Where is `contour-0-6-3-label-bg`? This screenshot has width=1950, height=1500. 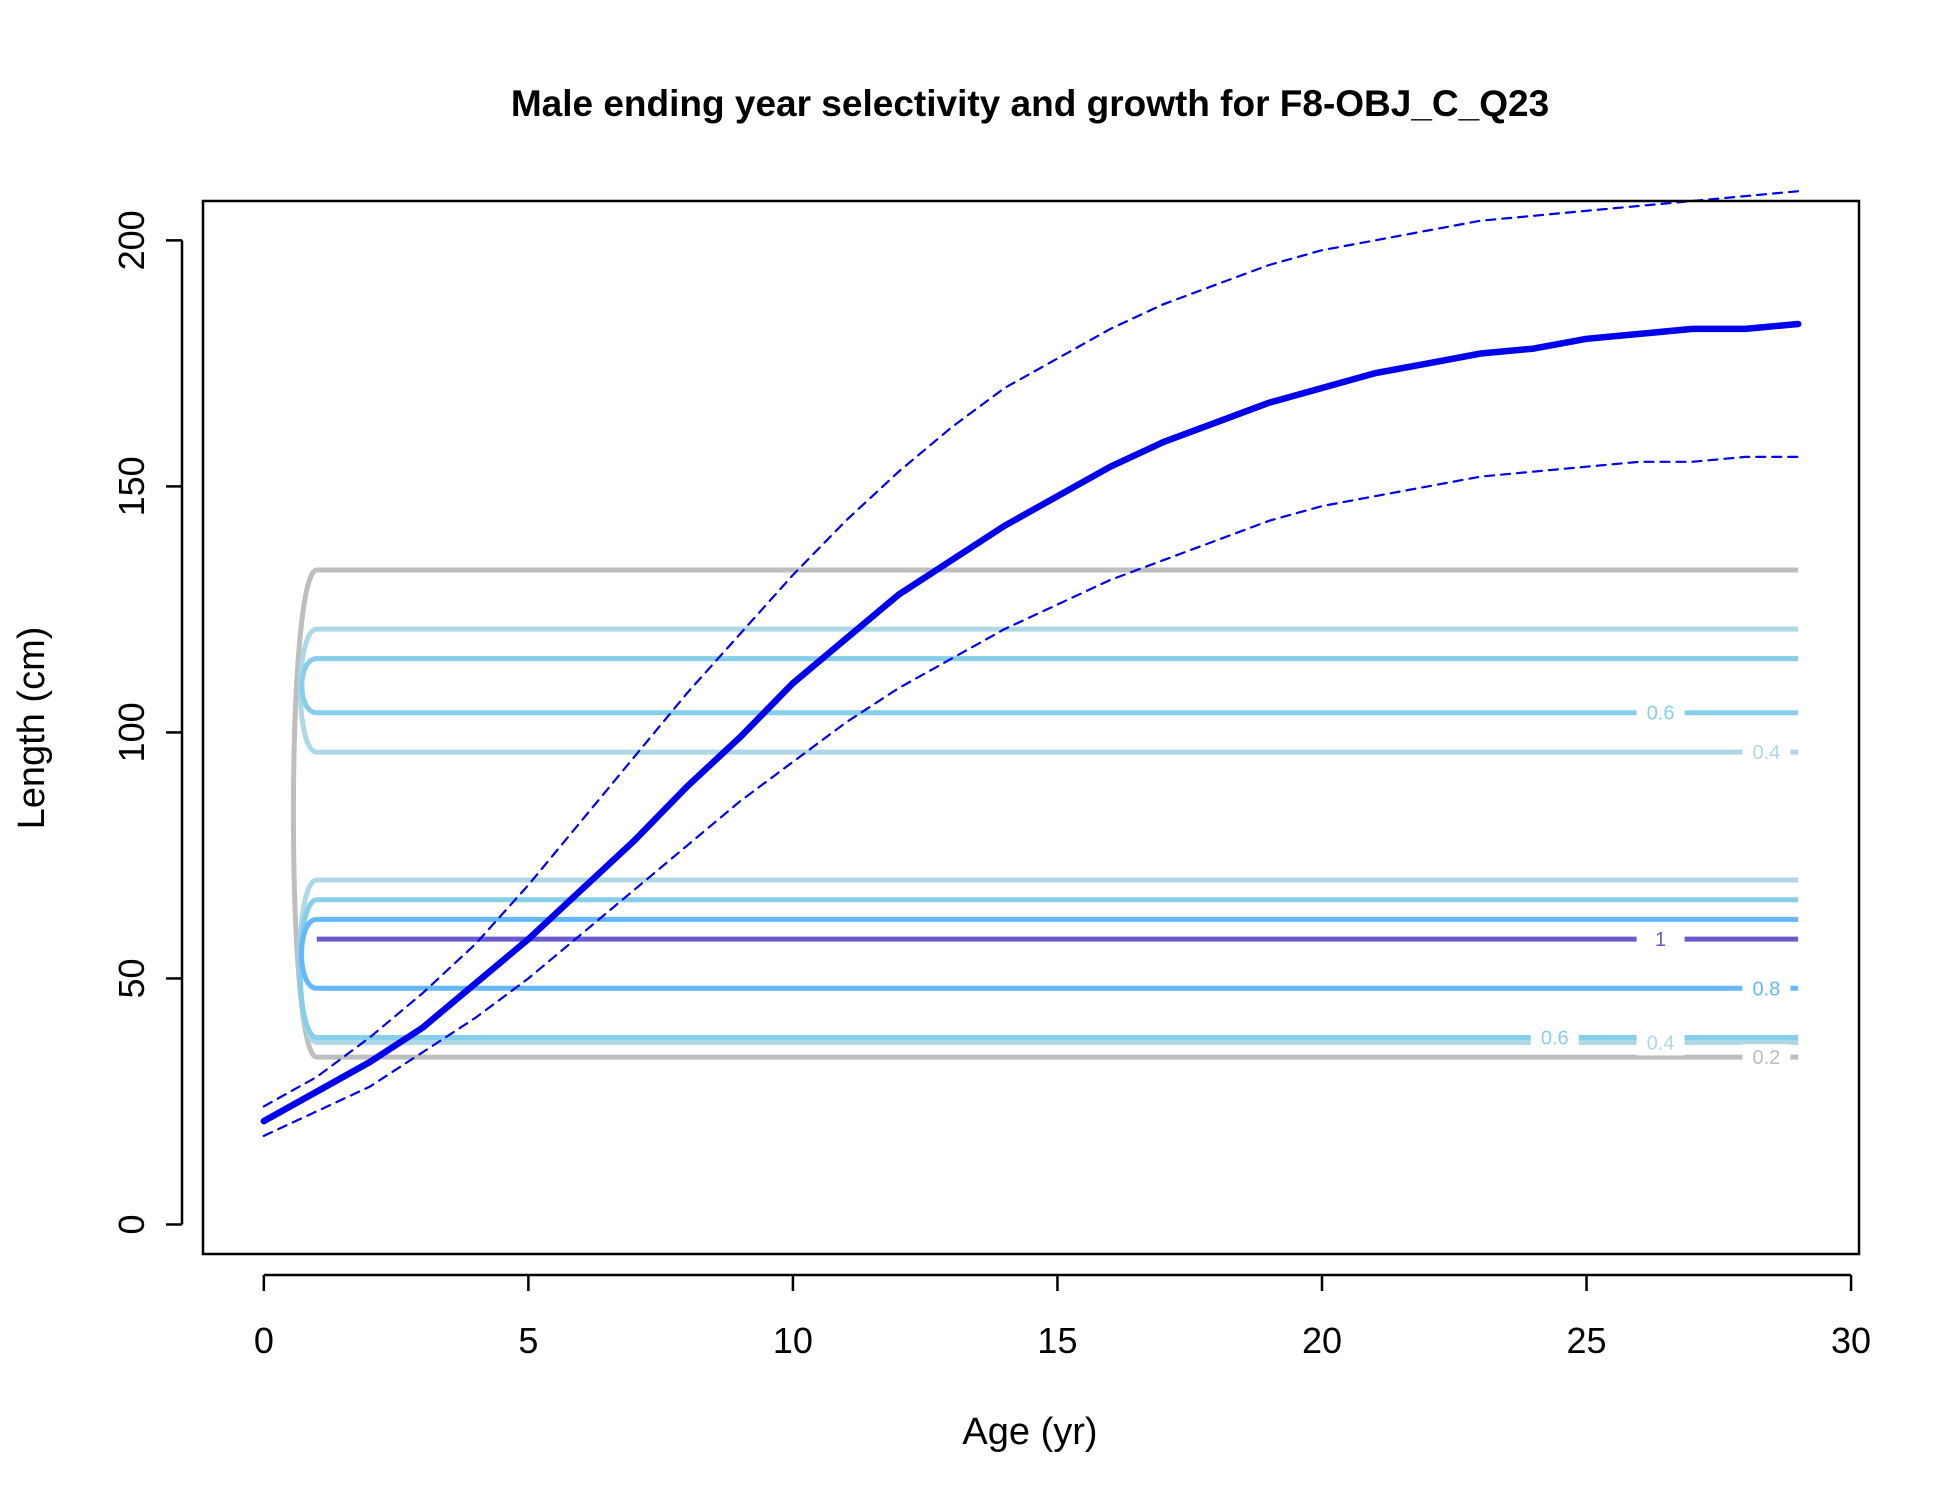
contour-0-6-3-label-bg is located at coordinates (1554, 1037).